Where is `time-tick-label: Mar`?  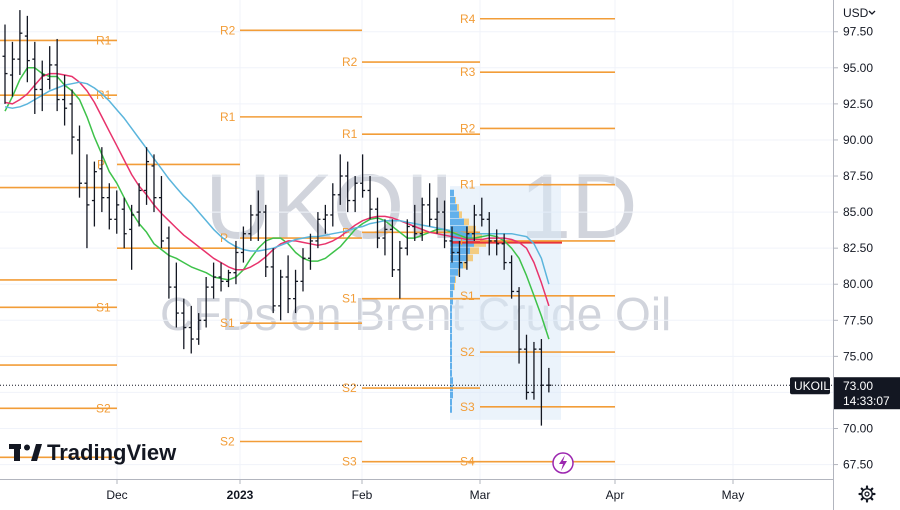
time-tick-label: Mar is located at coordinates (480, 495).